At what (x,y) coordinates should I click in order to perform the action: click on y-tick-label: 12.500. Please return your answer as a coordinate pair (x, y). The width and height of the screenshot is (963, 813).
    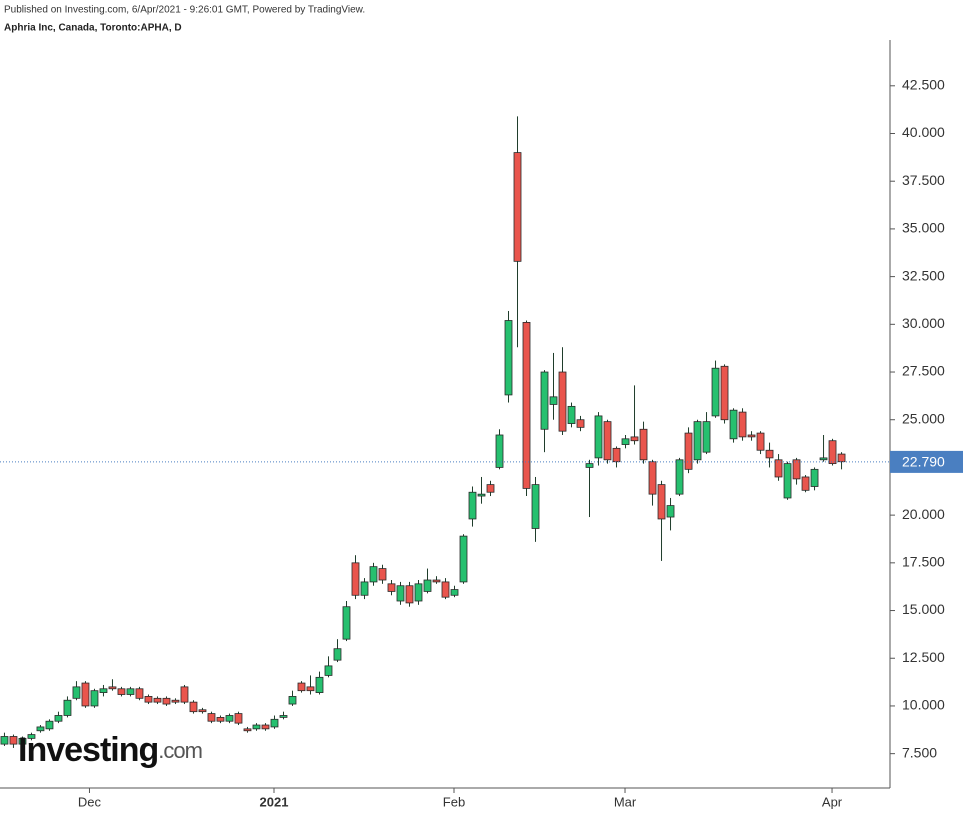
    Looking at the image, I should click on (923, 657).